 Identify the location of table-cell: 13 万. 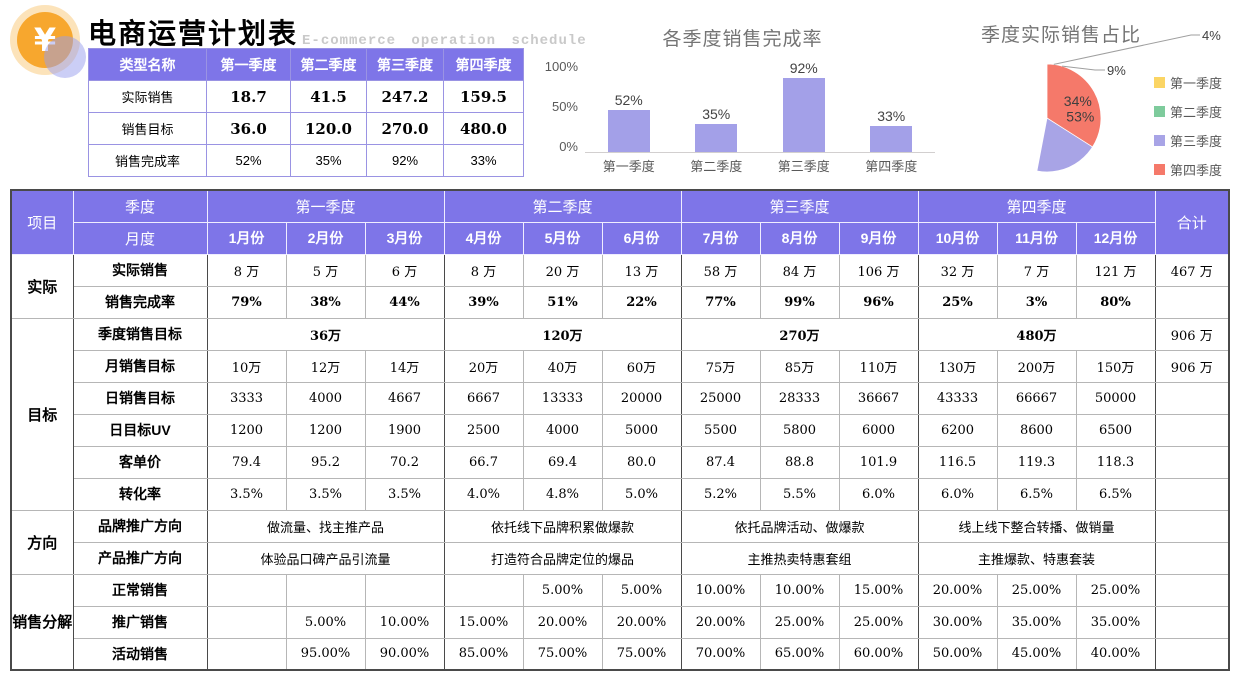
(641, 270).